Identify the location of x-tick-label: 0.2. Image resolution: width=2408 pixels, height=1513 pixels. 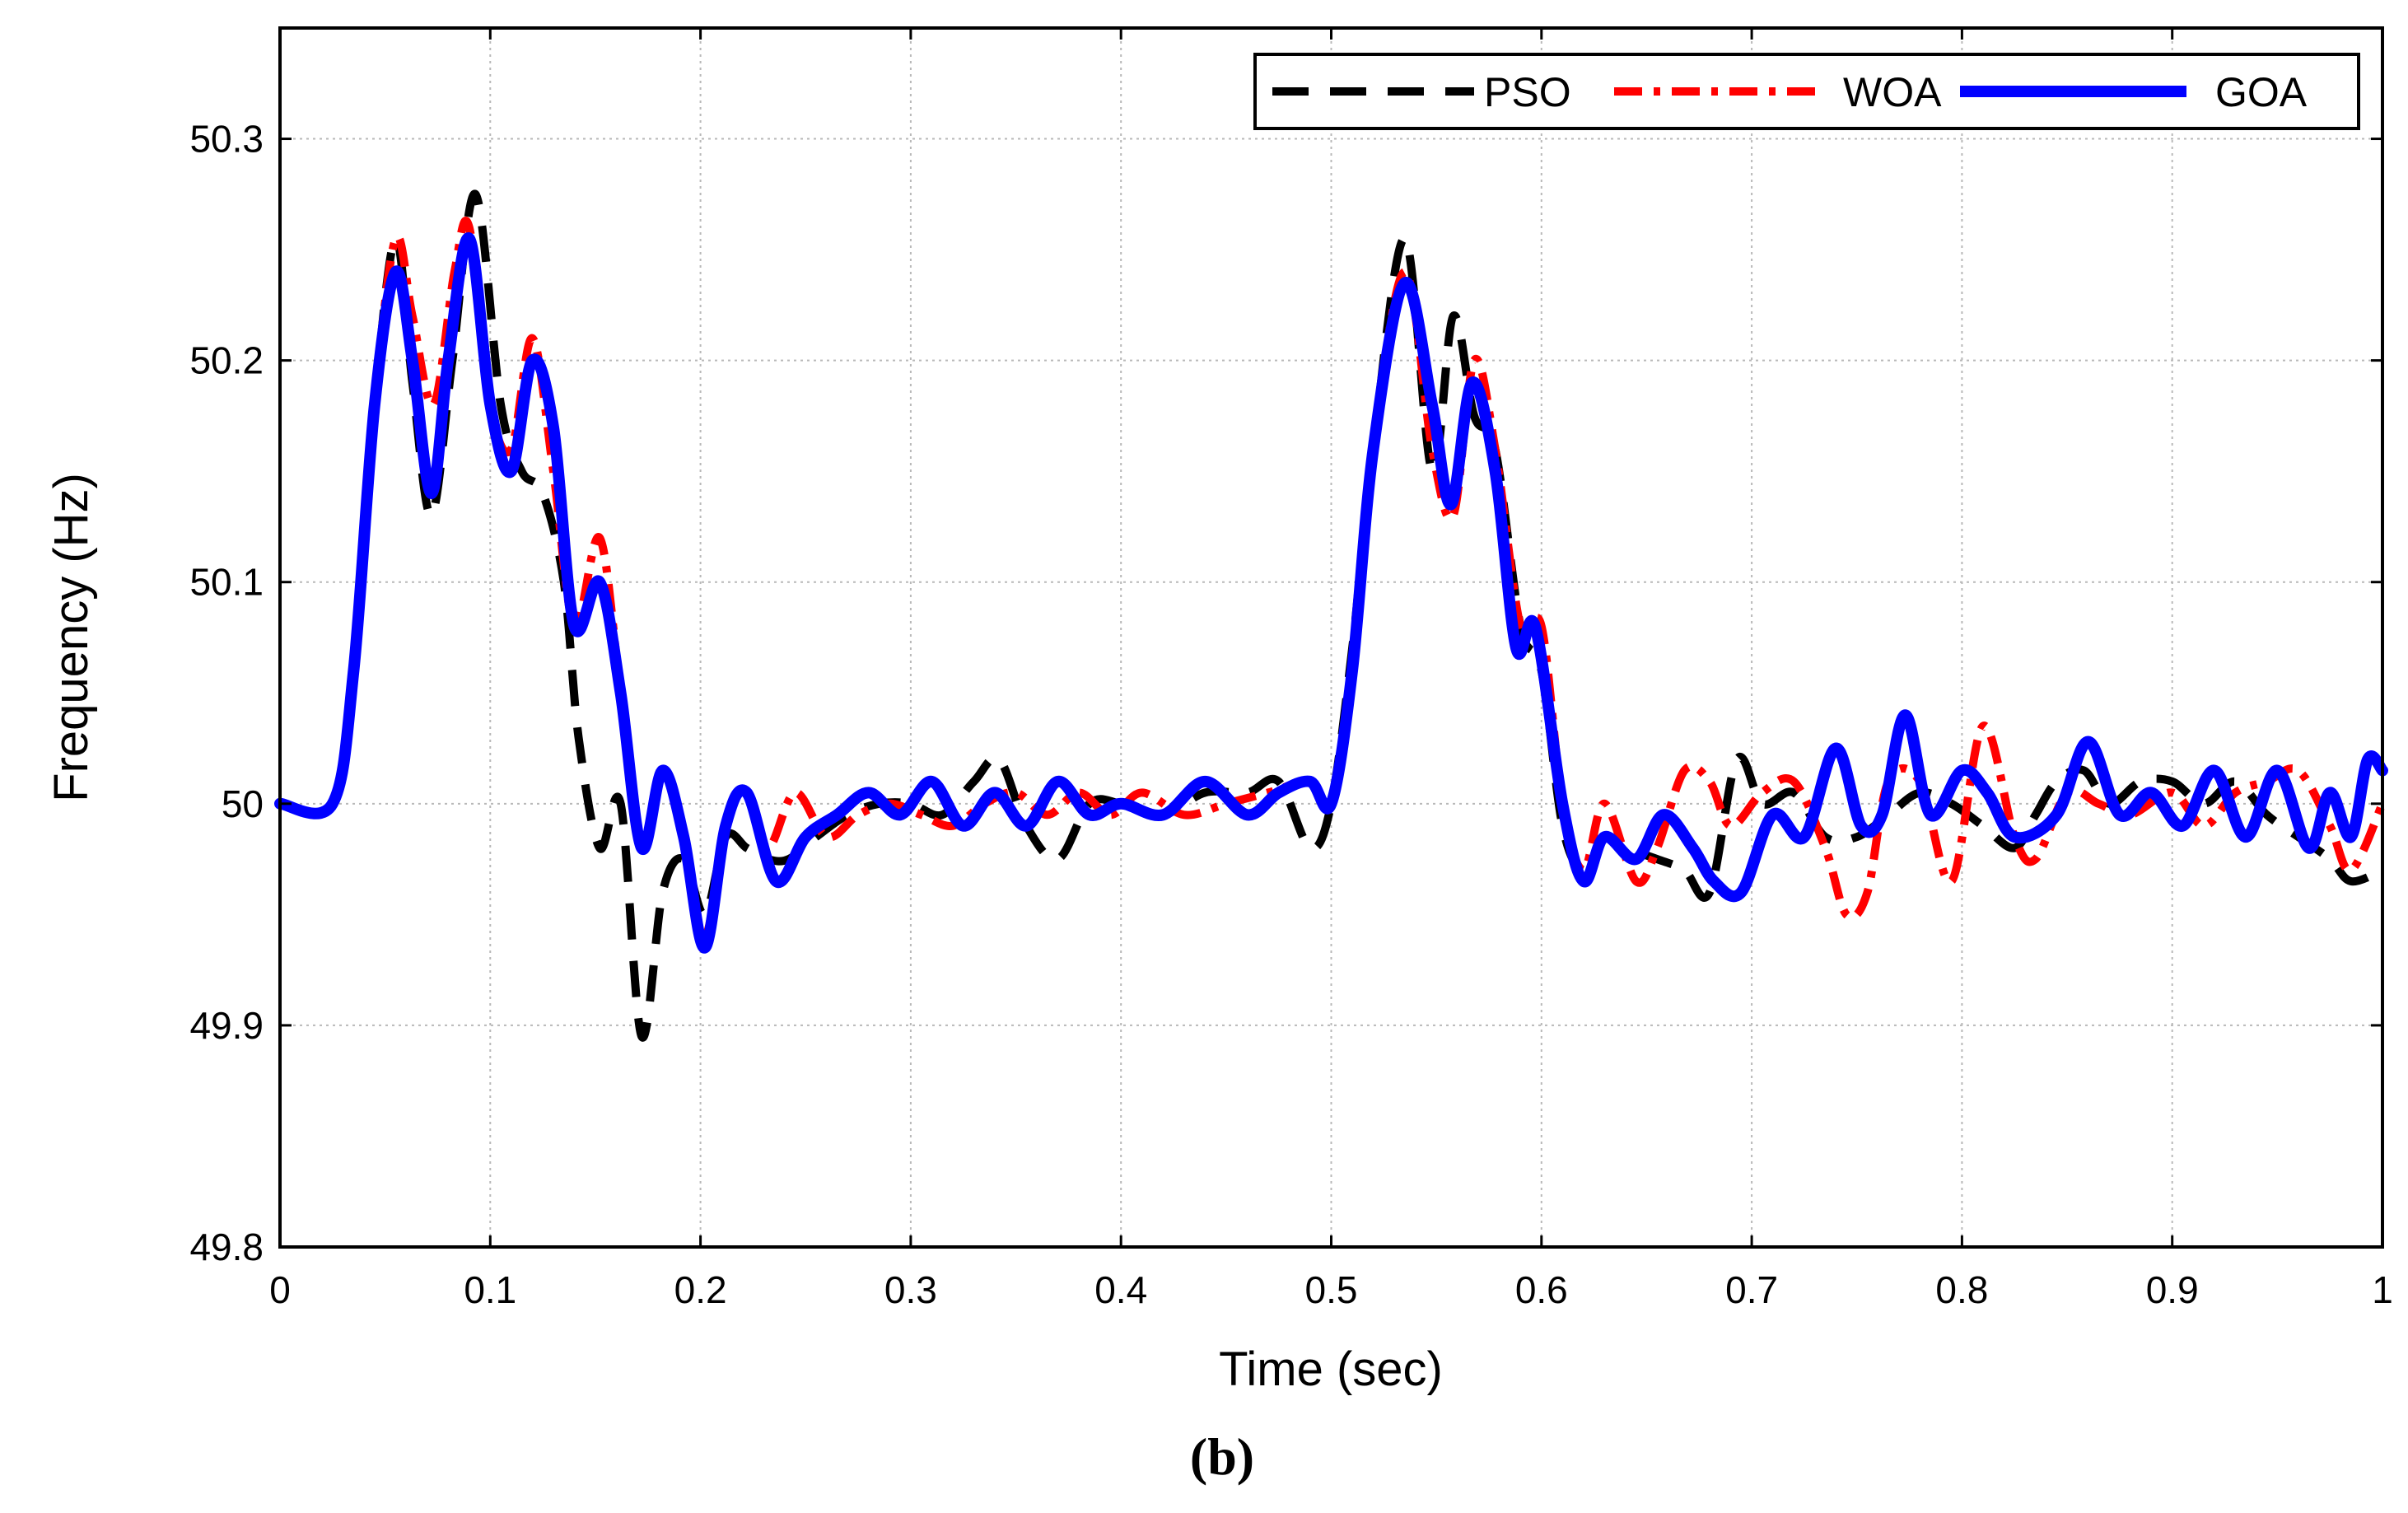
(700, 1289).